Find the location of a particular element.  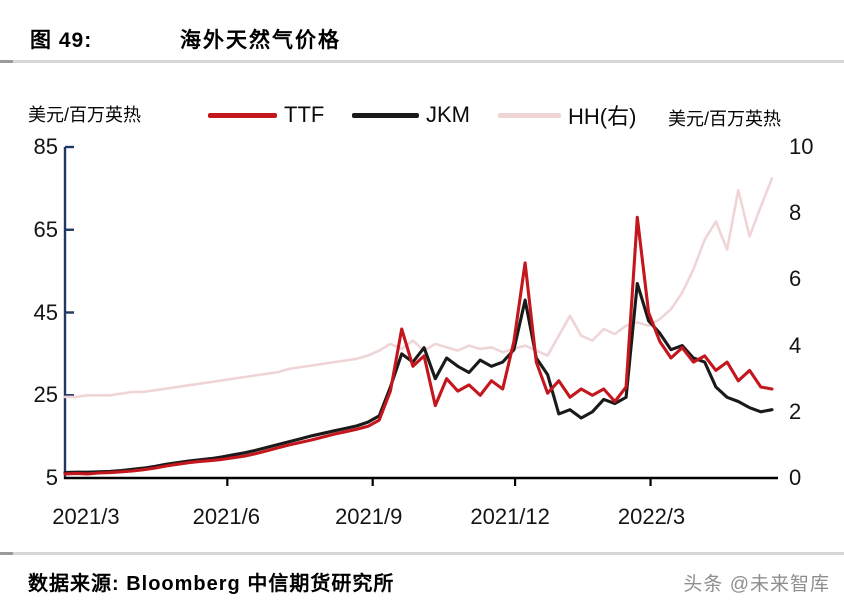

y-left-tick-label-65: 65 is located at coordinates (45, 229).